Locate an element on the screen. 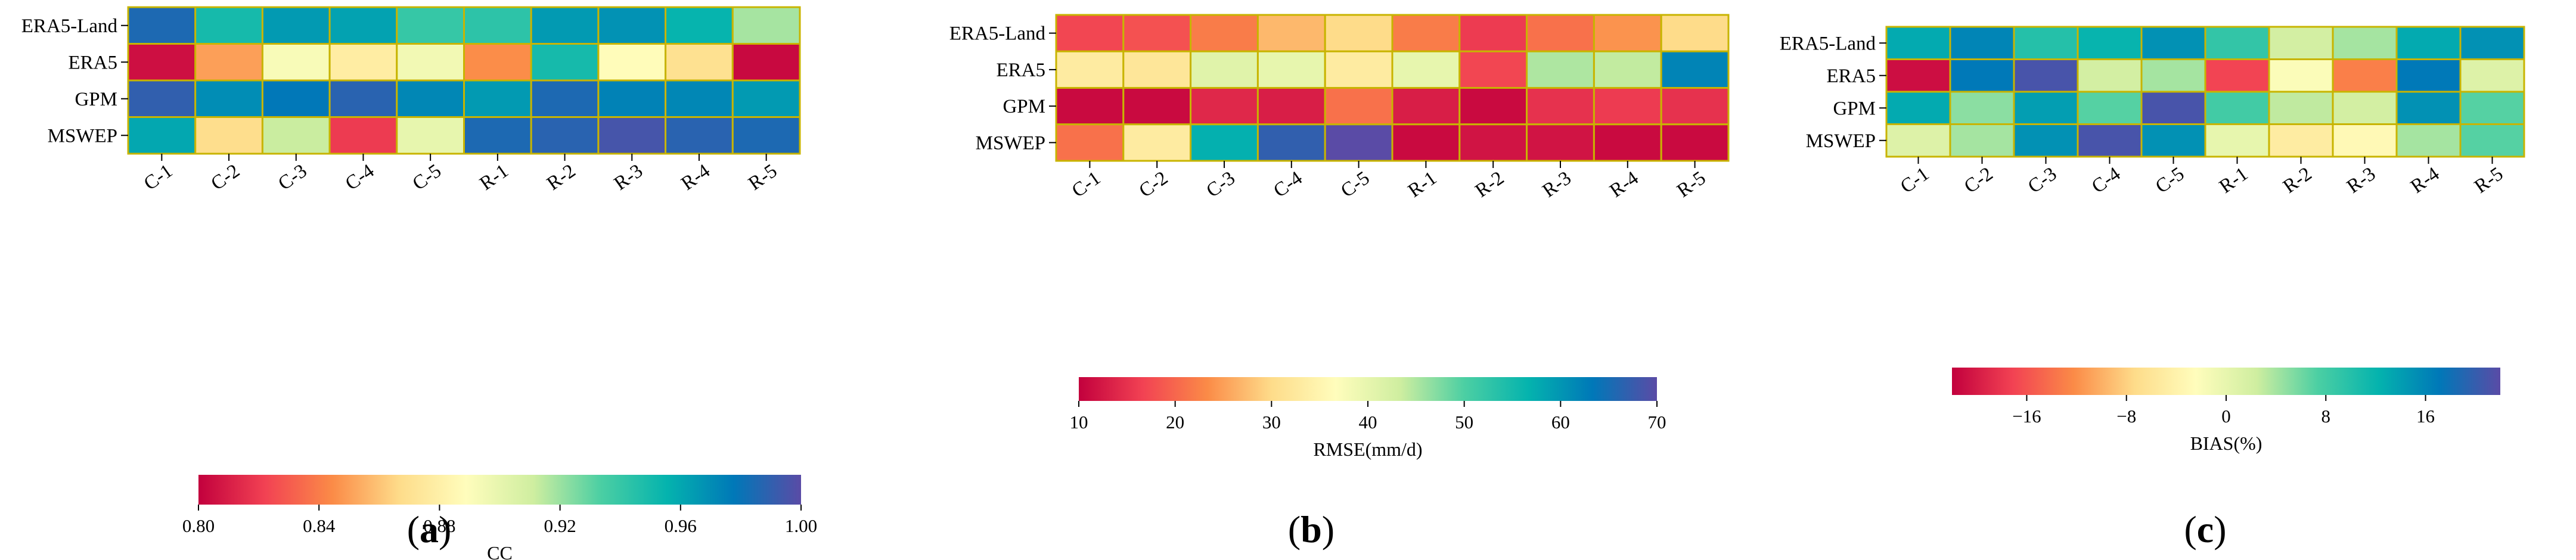 The height and width of the screenshot is (560, 2576). x-tick-label: C-3 is located at coordinates (293, 177).